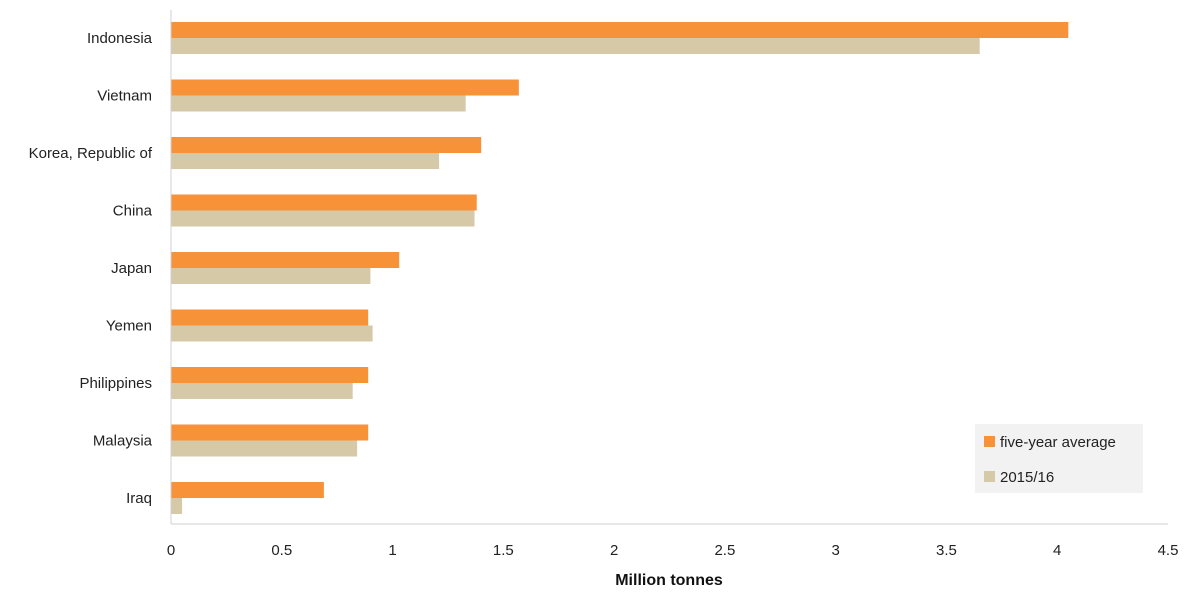  I want to click on x-tick-label: 0, so click(171, 550).